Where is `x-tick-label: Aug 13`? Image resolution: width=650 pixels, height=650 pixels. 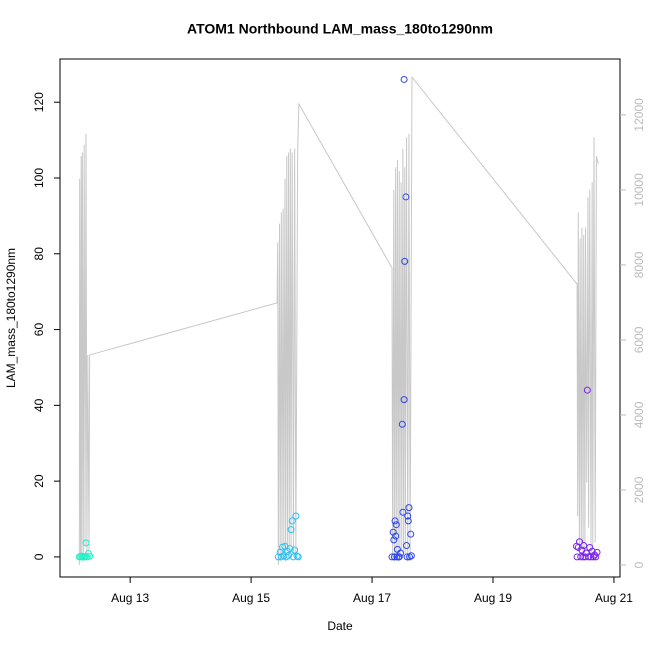 x-tick-label: Aug 13 is located at coordinates (130, 598).